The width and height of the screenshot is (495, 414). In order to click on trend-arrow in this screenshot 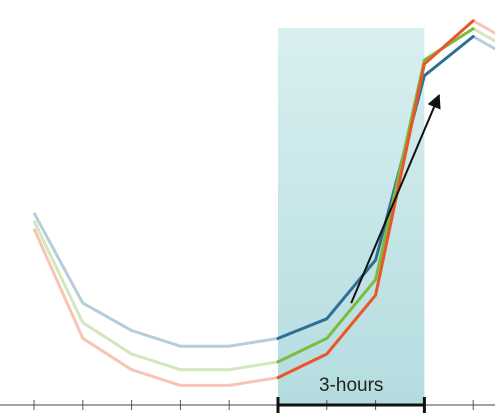, I will do `click(395, 199)`.